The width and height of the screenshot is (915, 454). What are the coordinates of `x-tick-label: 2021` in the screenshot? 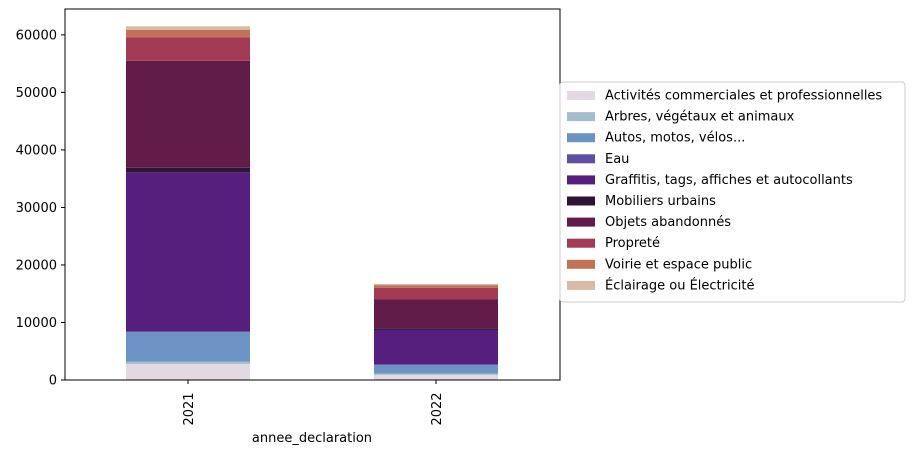 It's located at (189, 408).